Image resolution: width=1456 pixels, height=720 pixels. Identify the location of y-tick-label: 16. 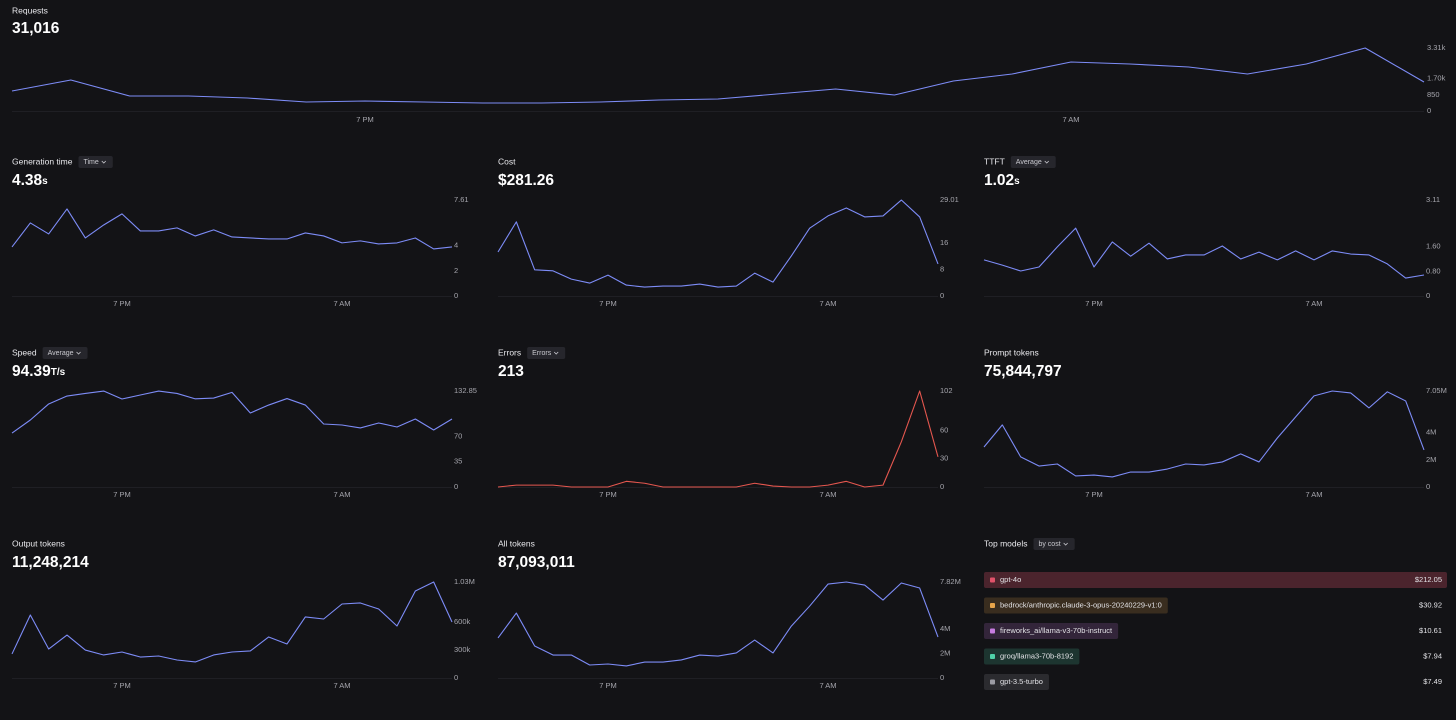
(944, 242).